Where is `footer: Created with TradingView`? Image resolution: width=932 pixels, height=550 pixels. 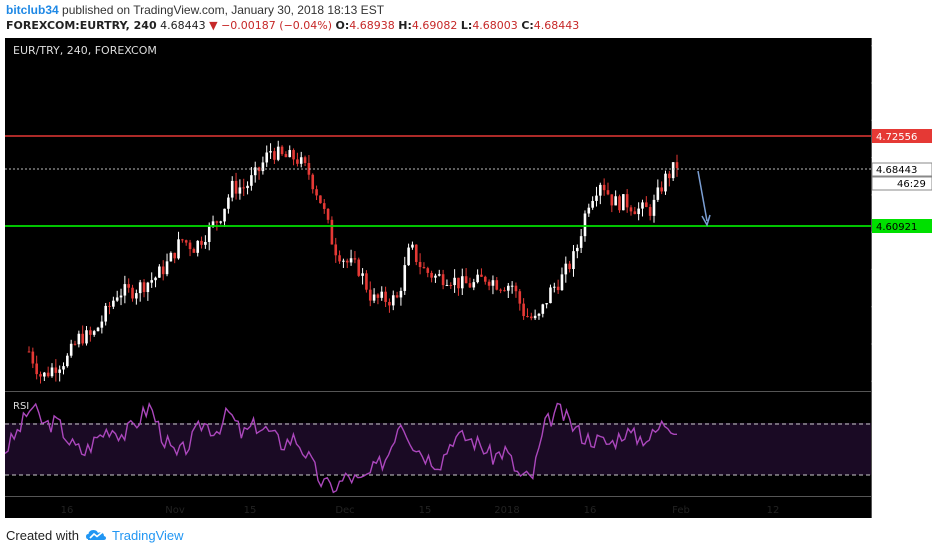
footer: Created with TradingView is located at coordinates (466, 536).